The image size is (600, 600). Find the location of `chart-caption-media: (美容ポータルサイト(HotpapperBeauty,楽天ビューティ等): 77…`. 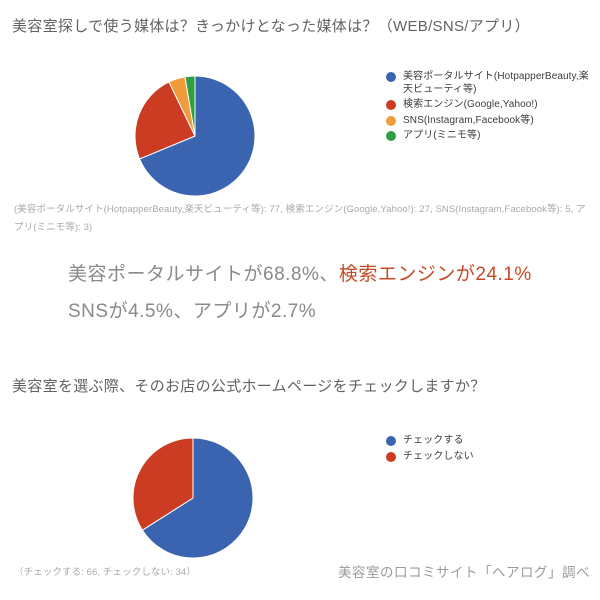

chart-caption-media: (美容ポータルサイト(HotpapperBeauty,楽天ビューティ等): 77… is located at coordinates (300, 218).